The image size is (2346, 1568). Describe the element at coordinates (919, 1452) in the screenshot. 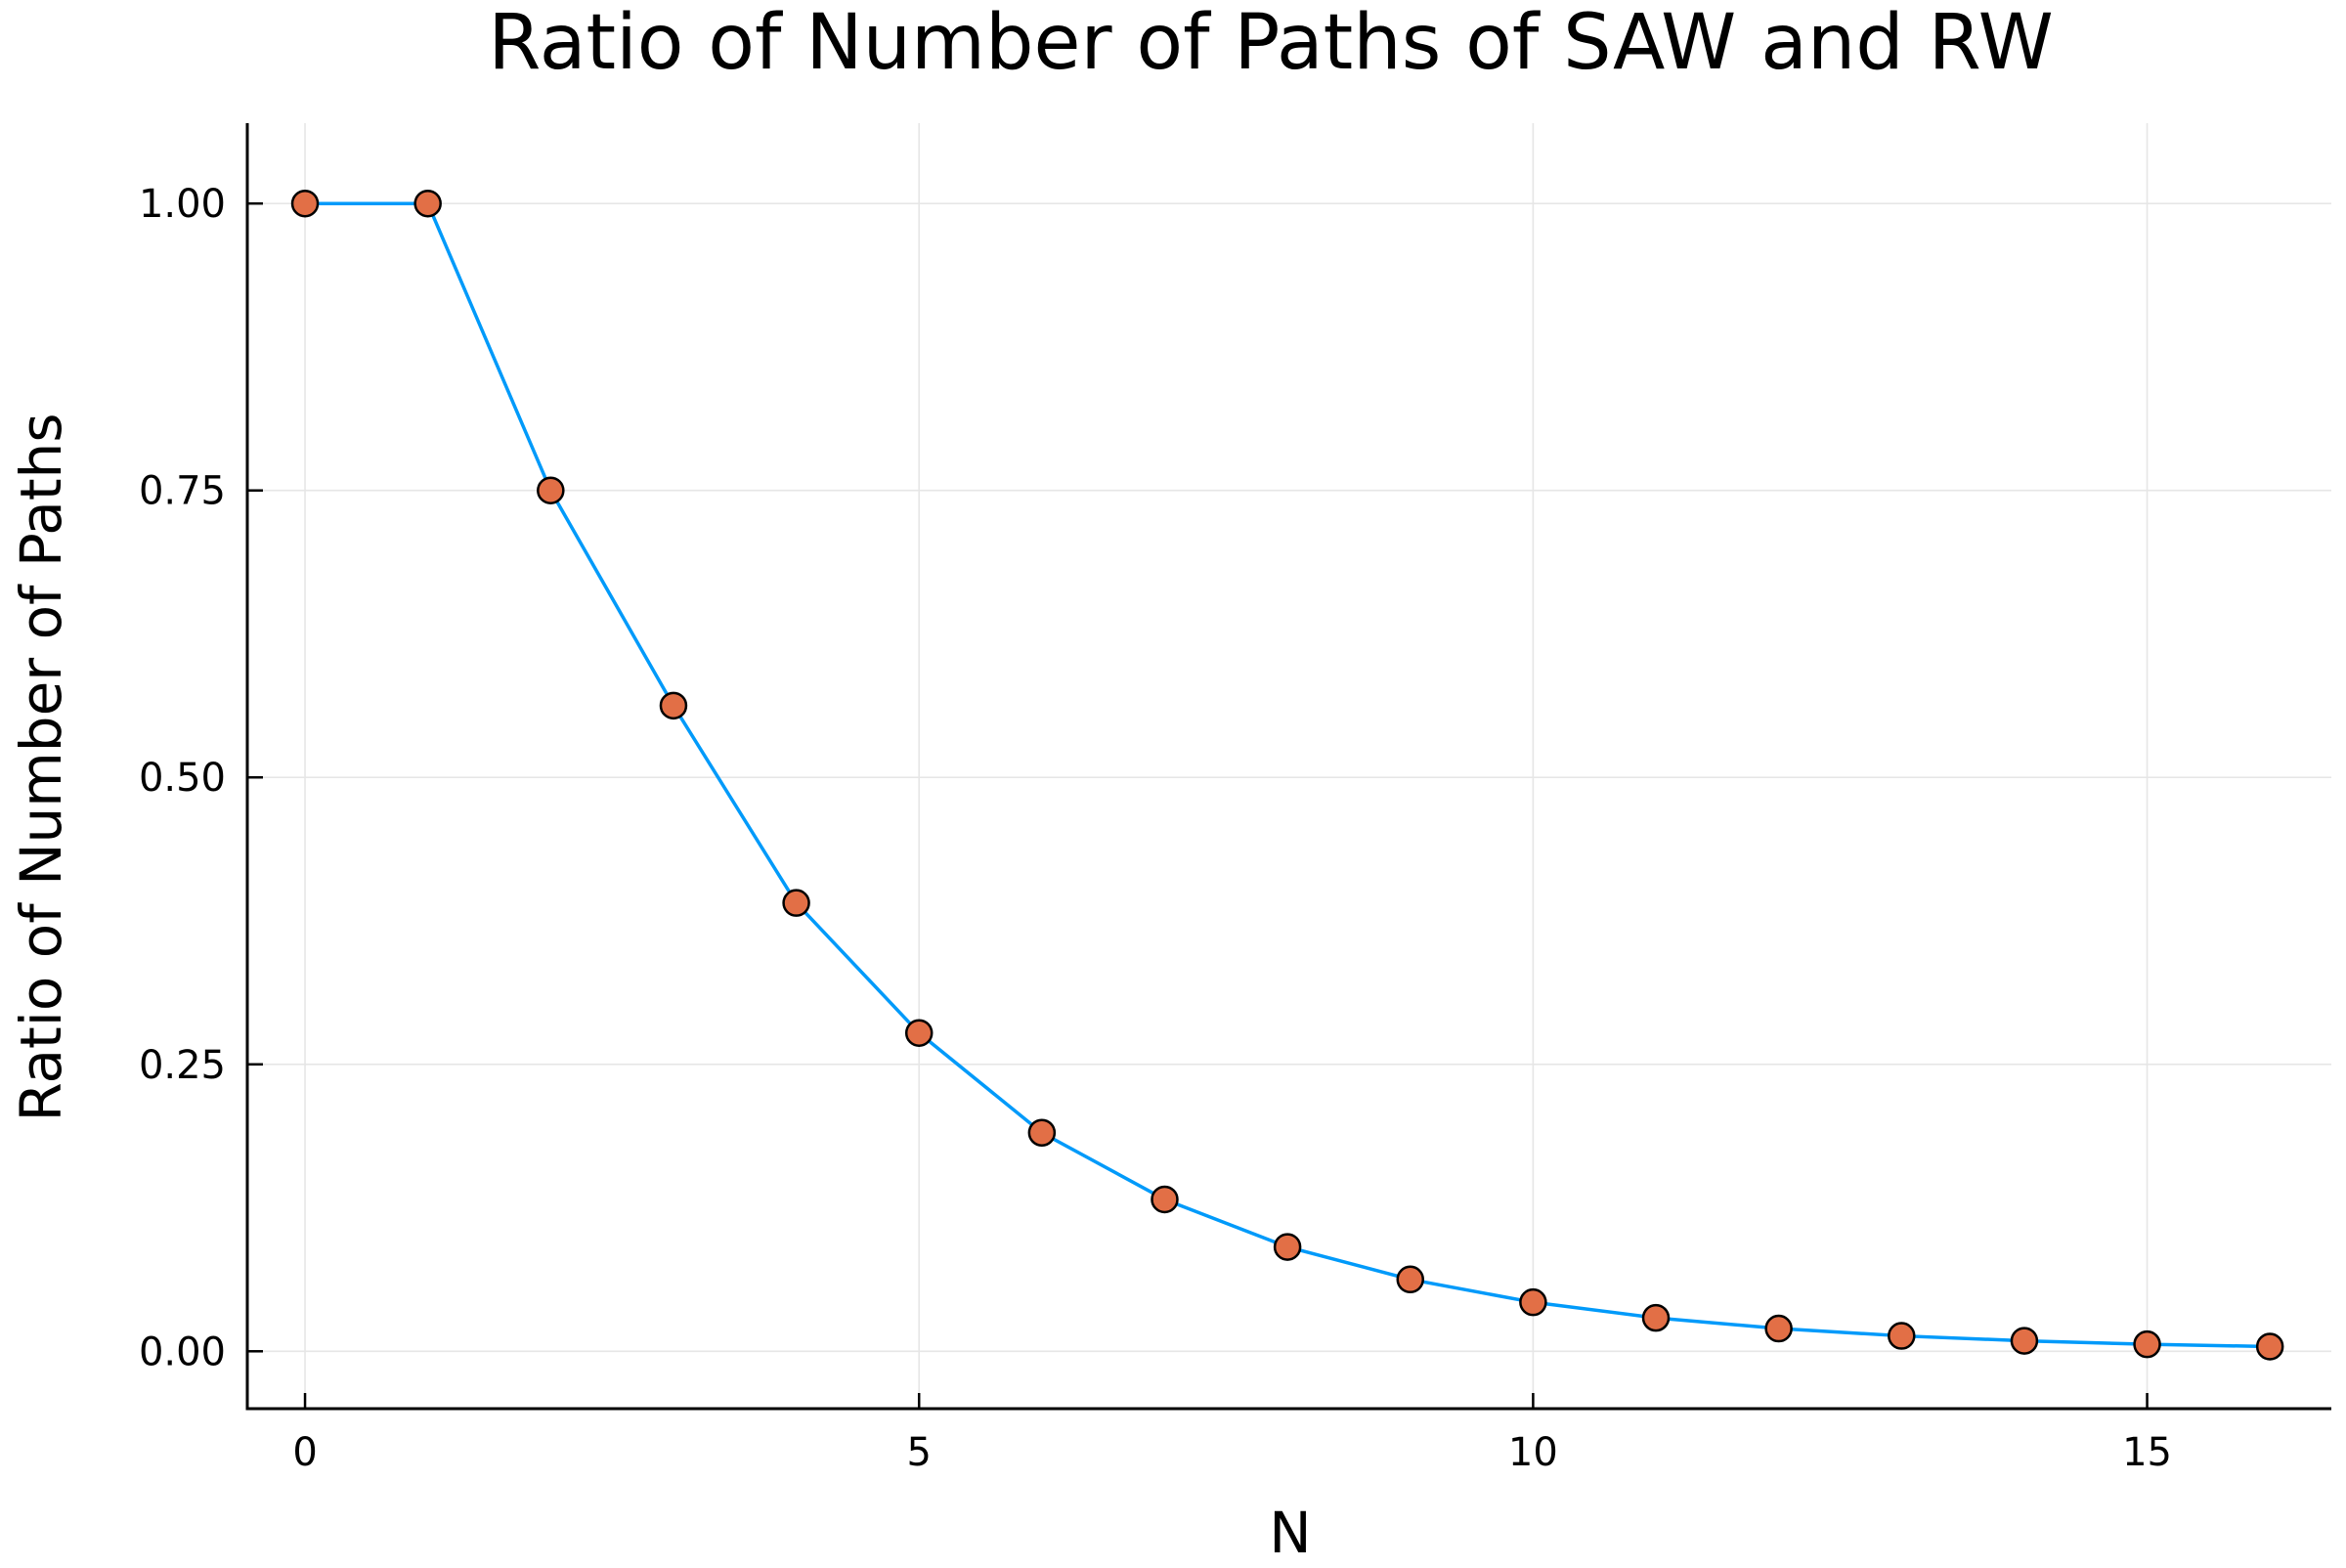

I see `x-tick-label: 5` at that location.